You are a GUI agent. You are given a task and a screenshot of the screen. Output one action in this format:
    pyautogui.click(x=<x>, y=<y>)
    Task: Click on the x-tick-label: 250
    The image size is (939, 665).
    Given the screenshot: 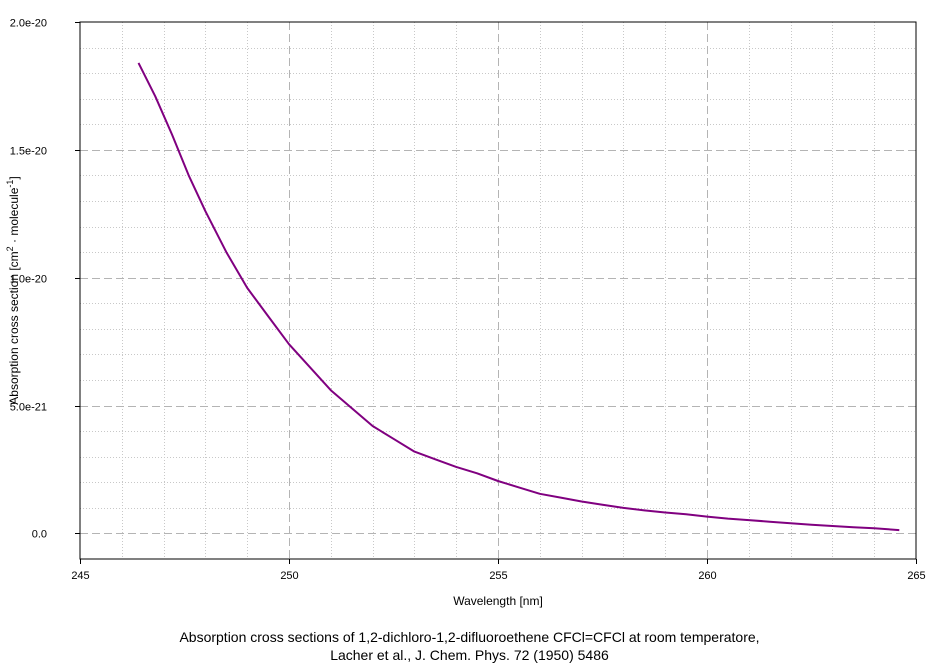 What is the action you would take?
    pyautogui.click(x=289, y=576)
    